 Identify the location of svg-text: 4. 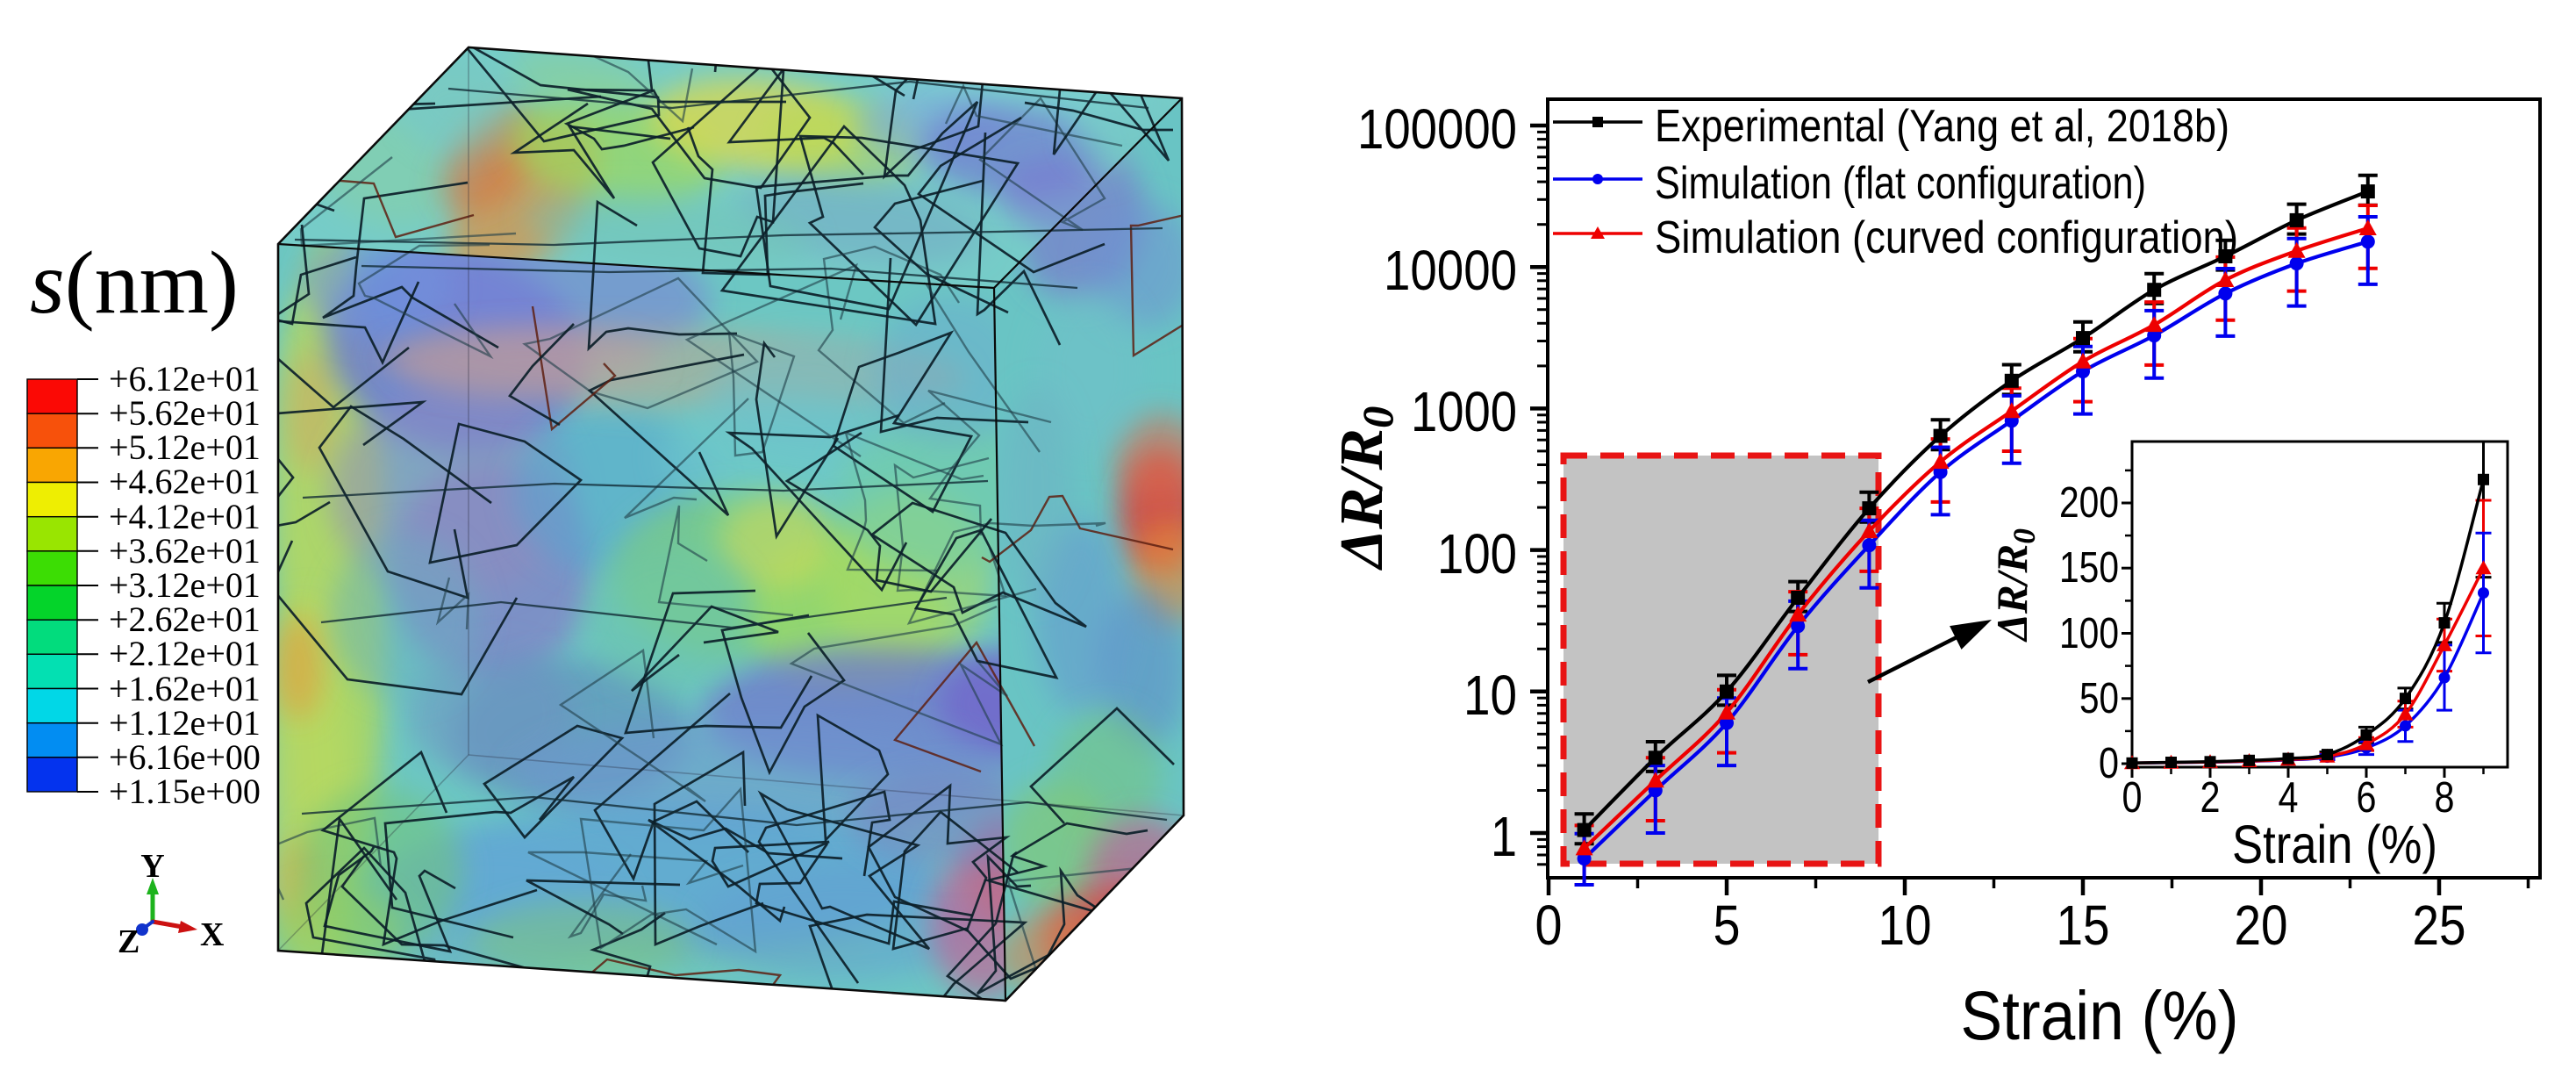
(2289, 798).